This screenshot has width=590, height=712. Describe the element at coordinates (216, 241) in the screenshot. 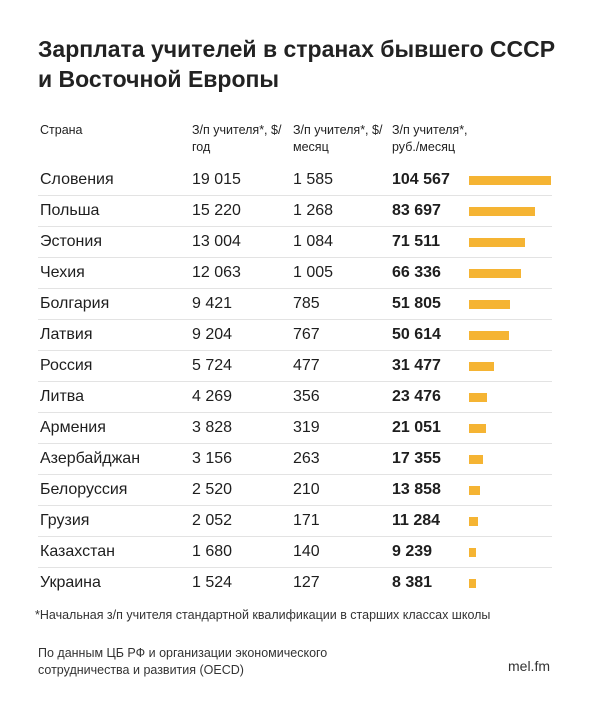

I see `salary-year-usd: 13 004` at that location.